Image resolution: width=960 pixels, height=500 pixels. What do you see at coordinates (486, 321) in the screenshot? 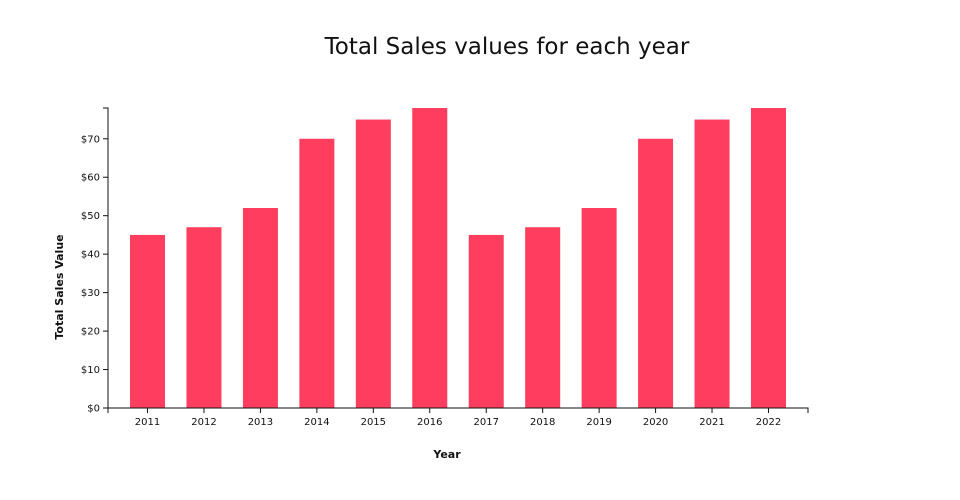
I see `bar-2017` at bounding box center [486, 321].